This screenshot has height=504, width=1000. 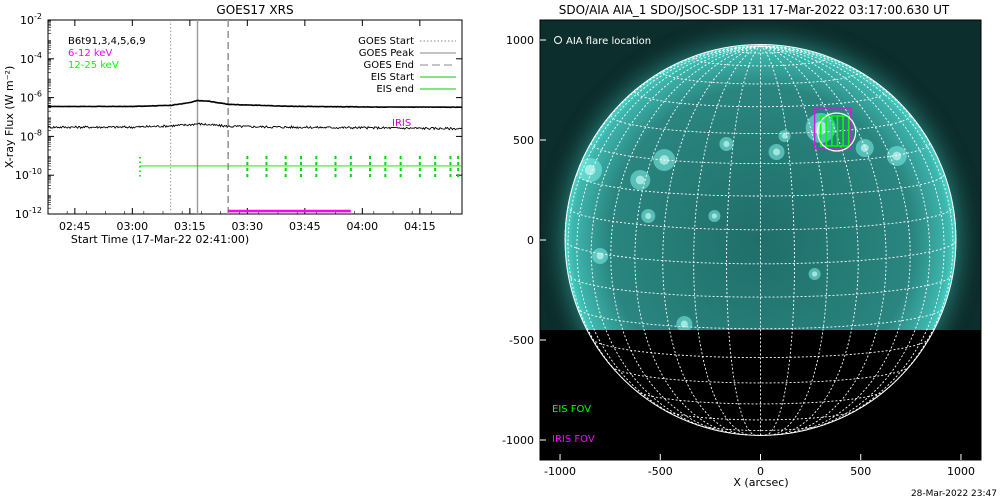 I want to click on aia-y-tick-label: -500, so click(x=521, y=340).